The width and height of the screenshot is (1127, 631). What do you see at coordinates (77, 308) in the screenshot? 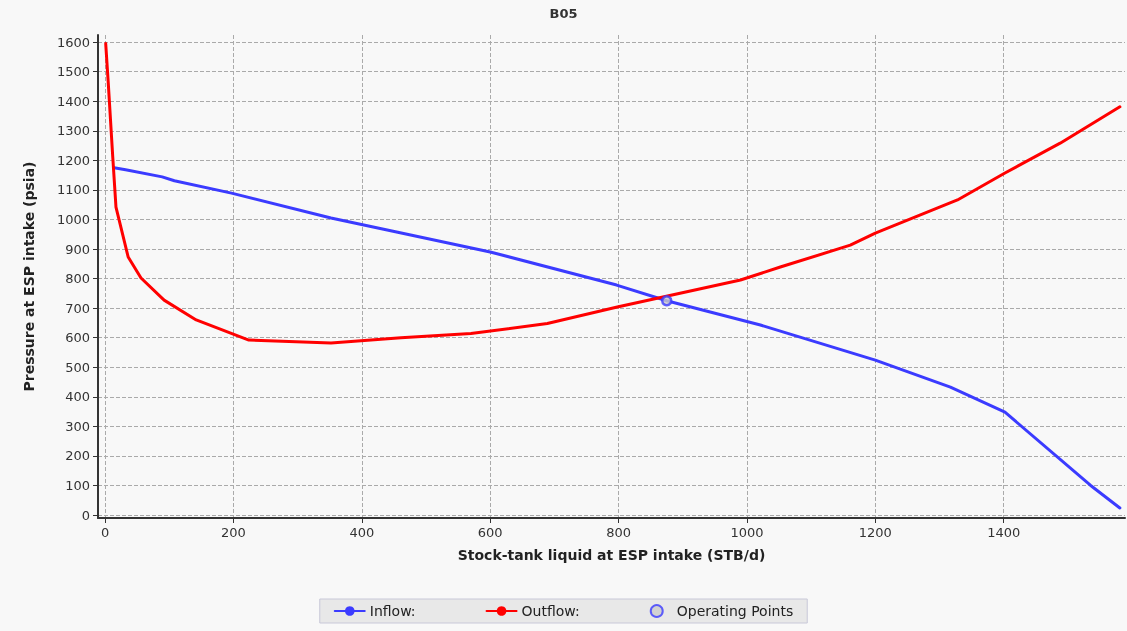
I see `y-tick-label: 700` at bounding box center [77, 308].